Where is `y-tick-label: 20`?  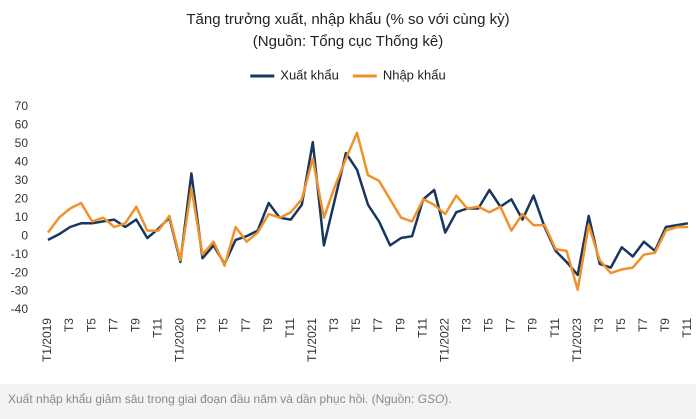
y-tick-label: 20 is located at coordinates (22, 198).